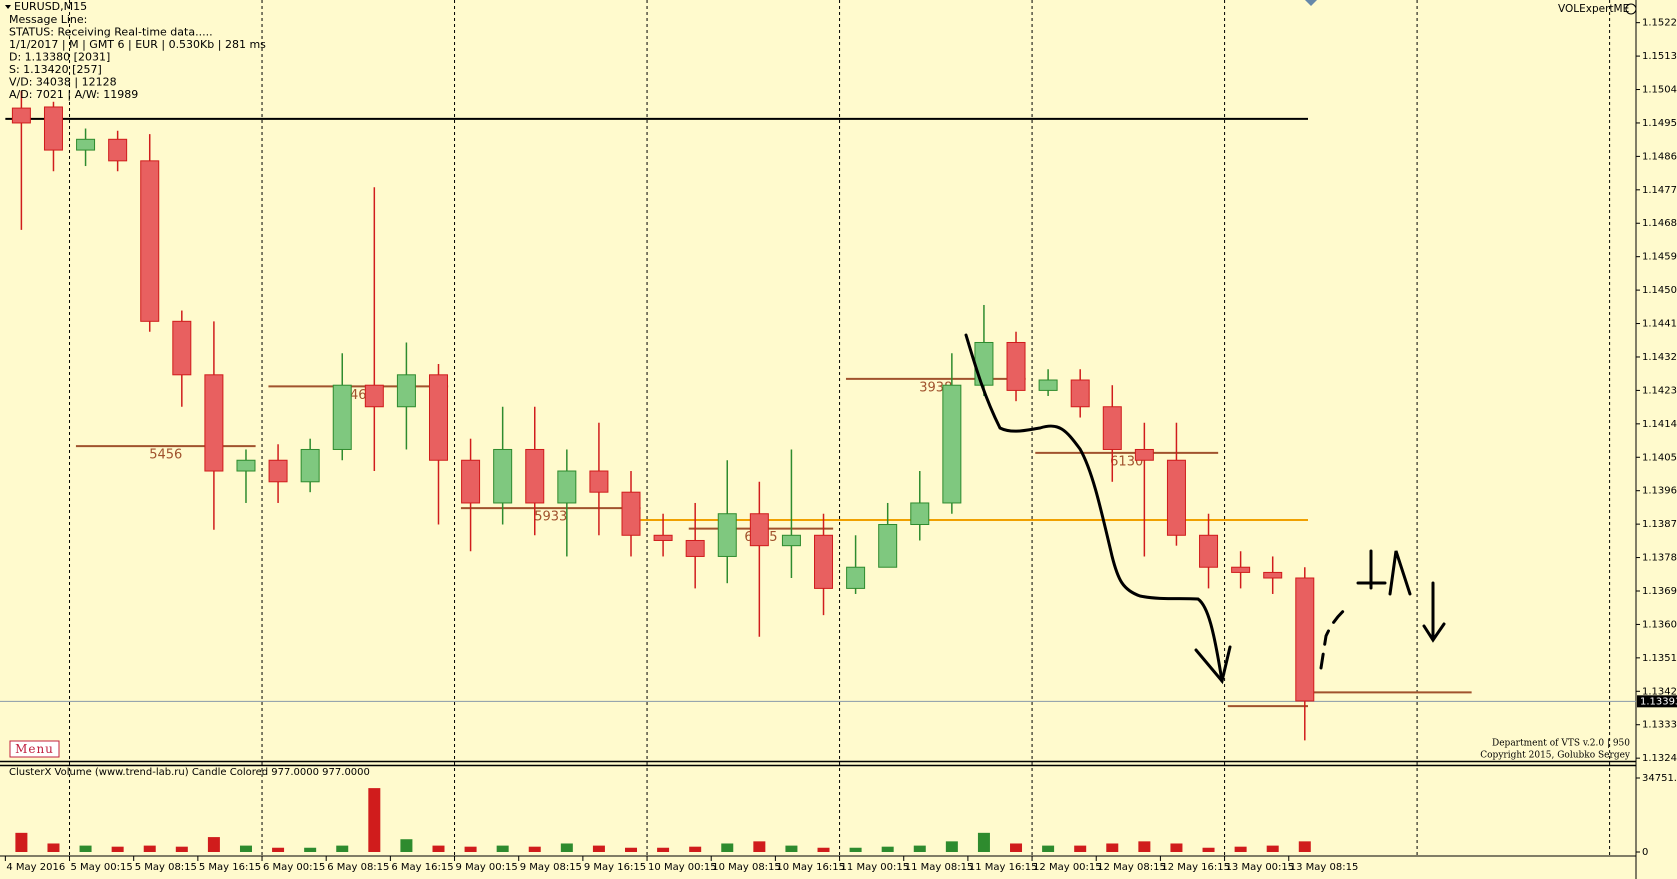  What do you see at coordinates (165, 455) in the screenshot?
I see `level-label: 5456` at bounding box center [165, 455].